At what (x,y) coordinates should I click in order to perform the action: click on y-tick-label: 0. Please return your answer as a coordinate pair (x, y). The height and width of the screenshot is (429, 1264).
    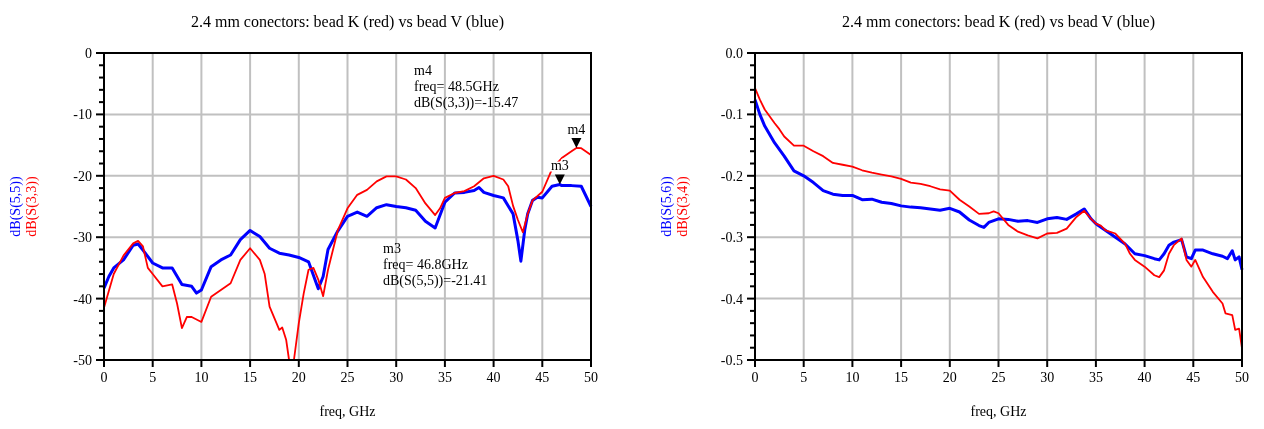
    Looking at the image, I should click on (88, 53).